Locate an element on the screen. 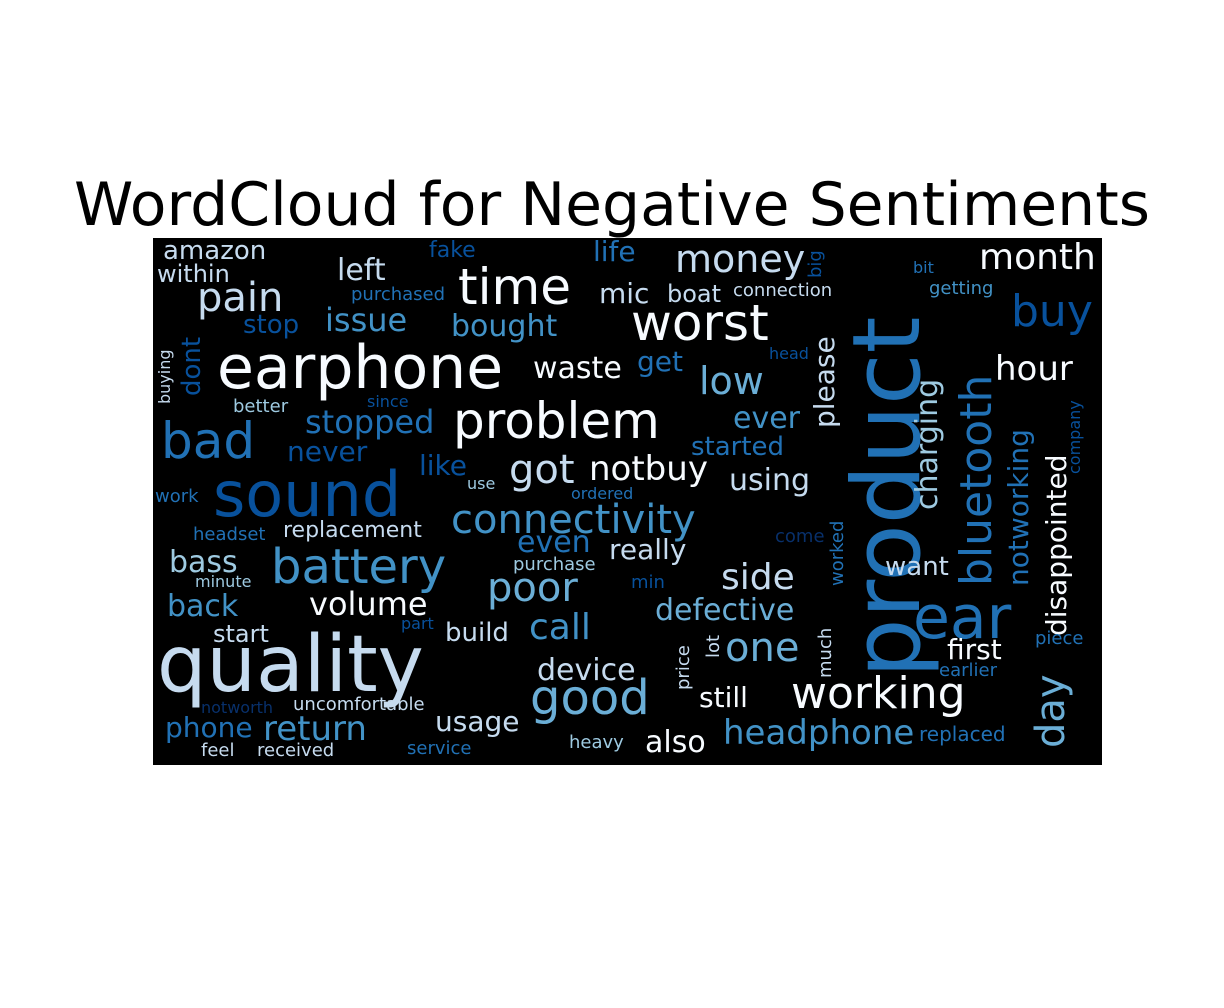 The width and height of the screenshot is (1224, 1008). word-volume: volume is located at coordinates (368, 604).